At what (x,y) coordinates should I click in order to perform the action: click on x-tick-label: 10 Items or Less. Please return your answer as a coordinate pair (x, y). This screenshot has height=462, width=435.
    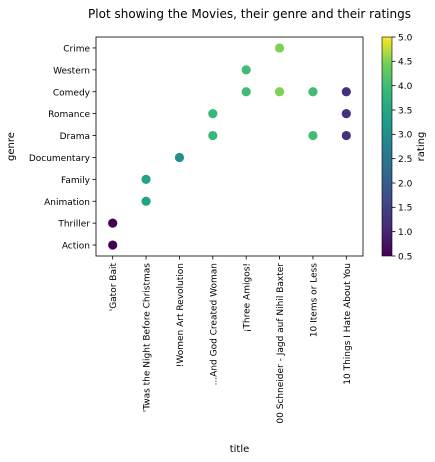
    Looking at the image, I should click on (314, 300).